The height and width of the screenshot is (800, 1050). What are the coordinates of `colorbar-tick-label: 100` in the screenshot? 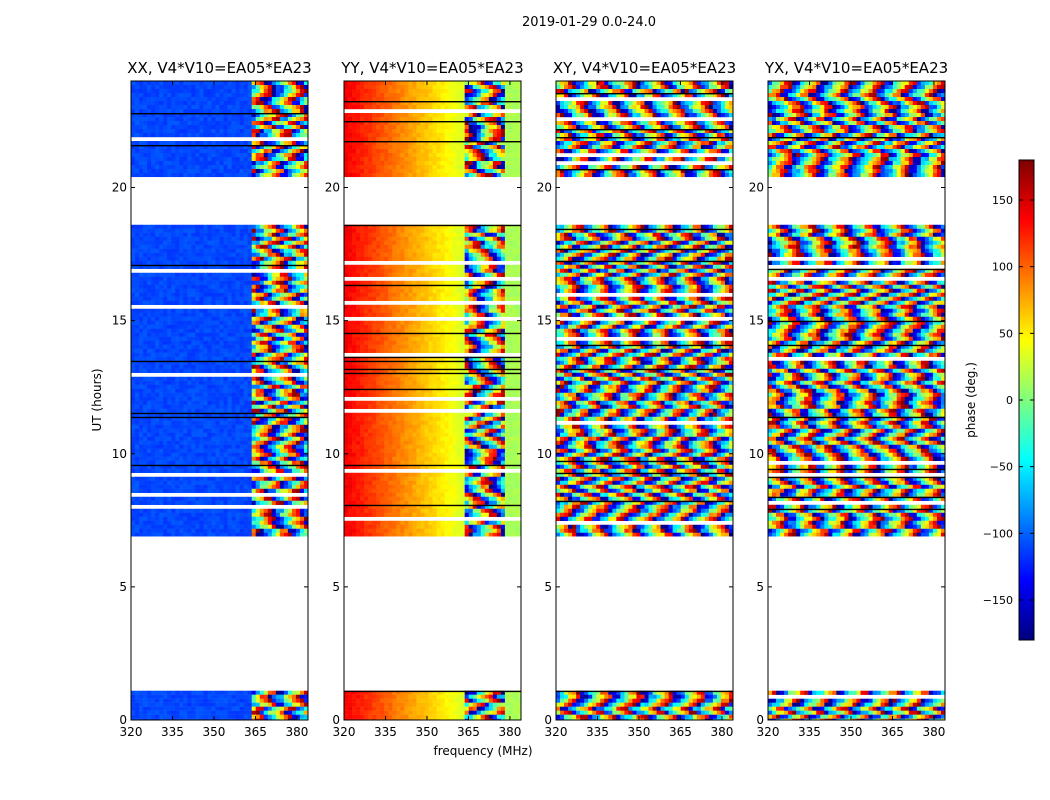 It's located at (1002, 267).